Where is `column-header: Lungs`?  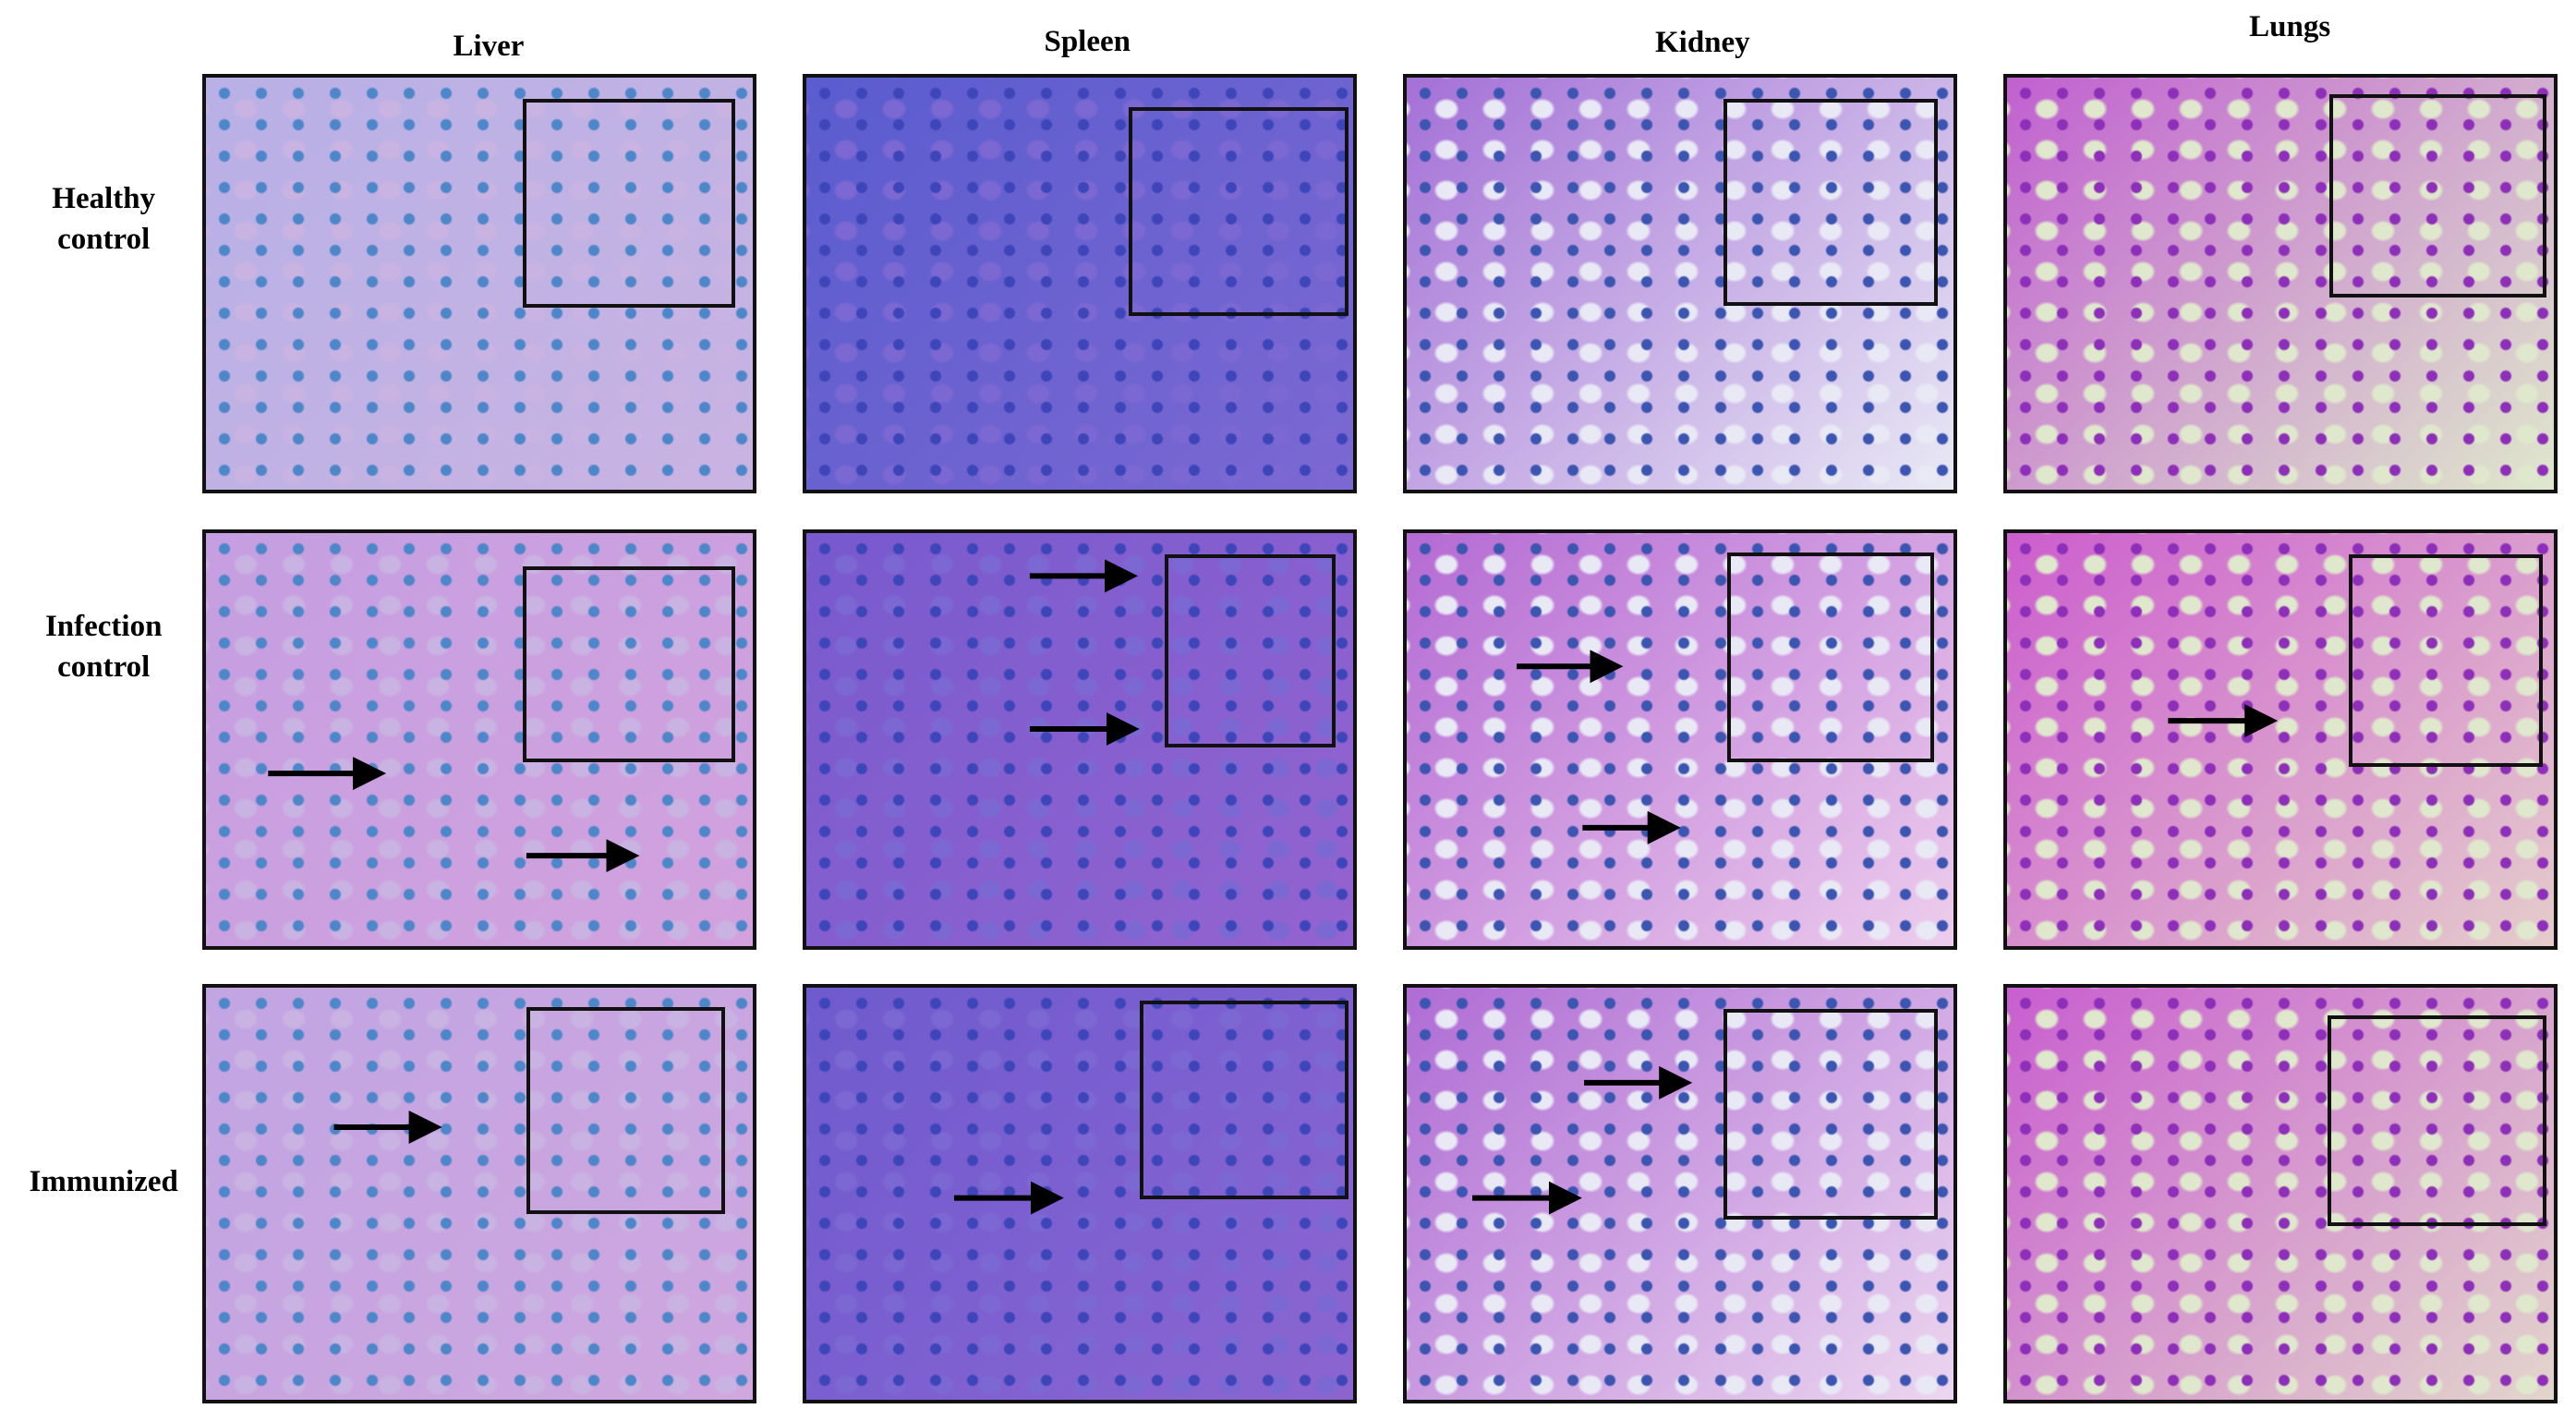
column-header: Lungs is located at coordinates (2290, 26).